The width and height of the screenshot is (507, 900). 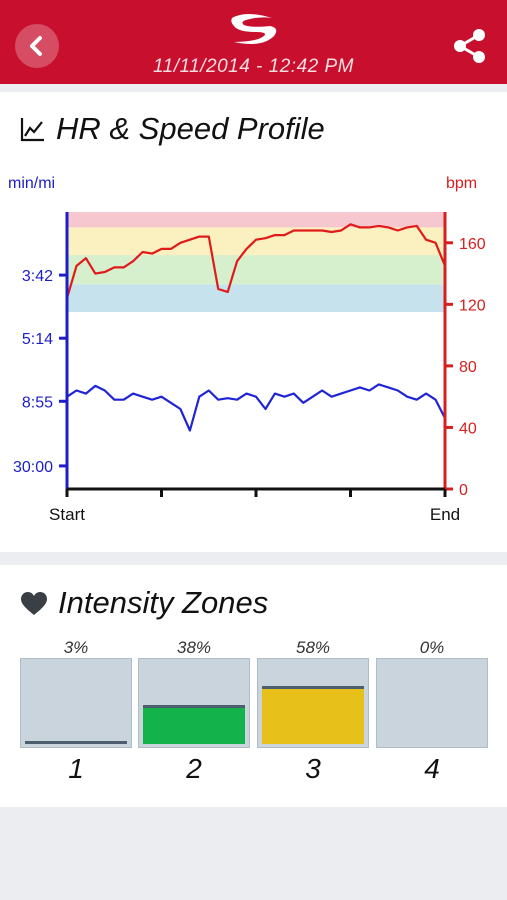 I want to click on right-tick-label: 40, so click(x=468, y=428).